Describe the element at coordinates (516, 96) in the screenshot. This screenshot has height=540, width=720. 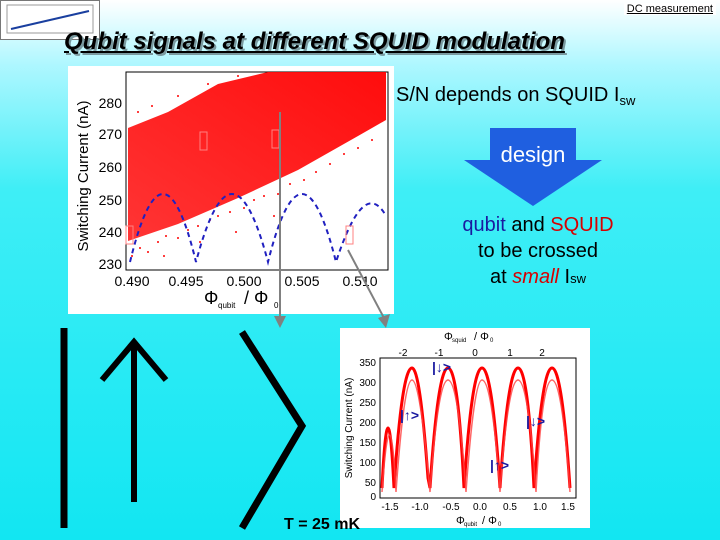
I see `sn-statement: S/N depends on SQUID Isw` at that location.